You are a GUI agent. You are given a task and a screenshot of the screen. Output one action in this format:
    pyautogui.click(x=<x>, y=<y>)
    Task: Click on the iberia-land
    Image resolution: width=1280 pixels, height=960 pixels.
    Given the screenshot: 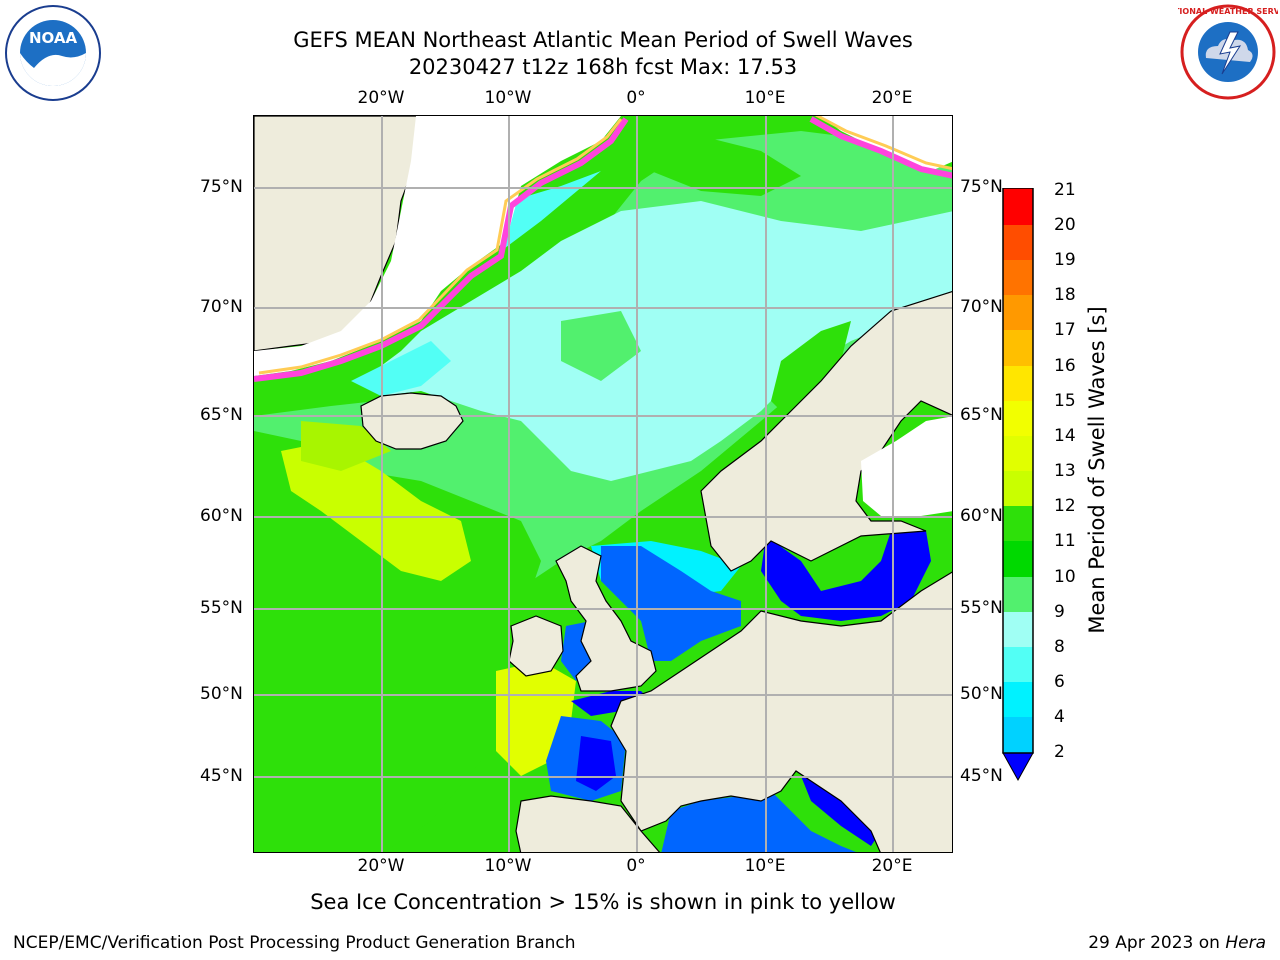 What is the action you would take?
    pyautogui.click(x=588, y=823)
    